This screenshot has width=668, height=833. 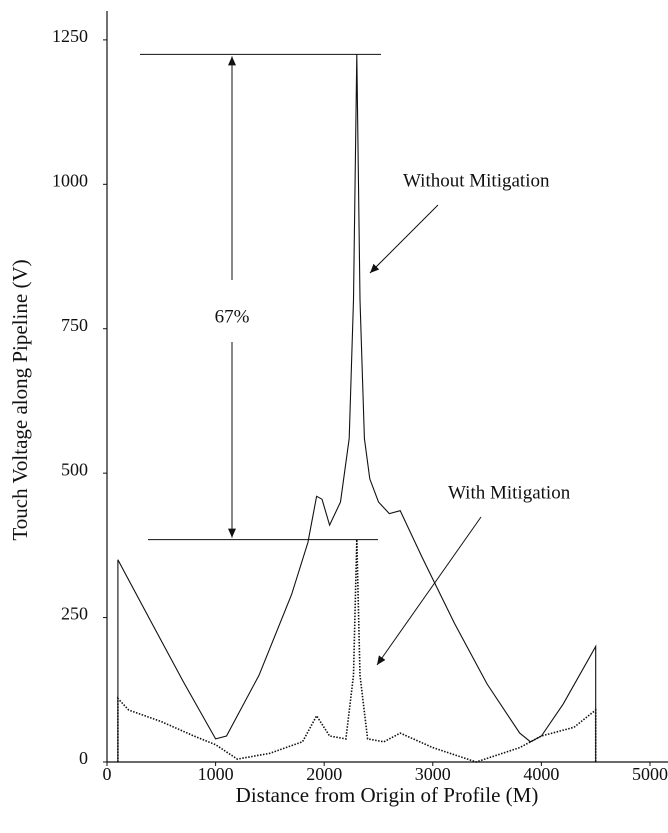 What do you see at coordinates (232, 316) in the screenshot?
I see `annotation: 67%` at bounding box center [232, 316].